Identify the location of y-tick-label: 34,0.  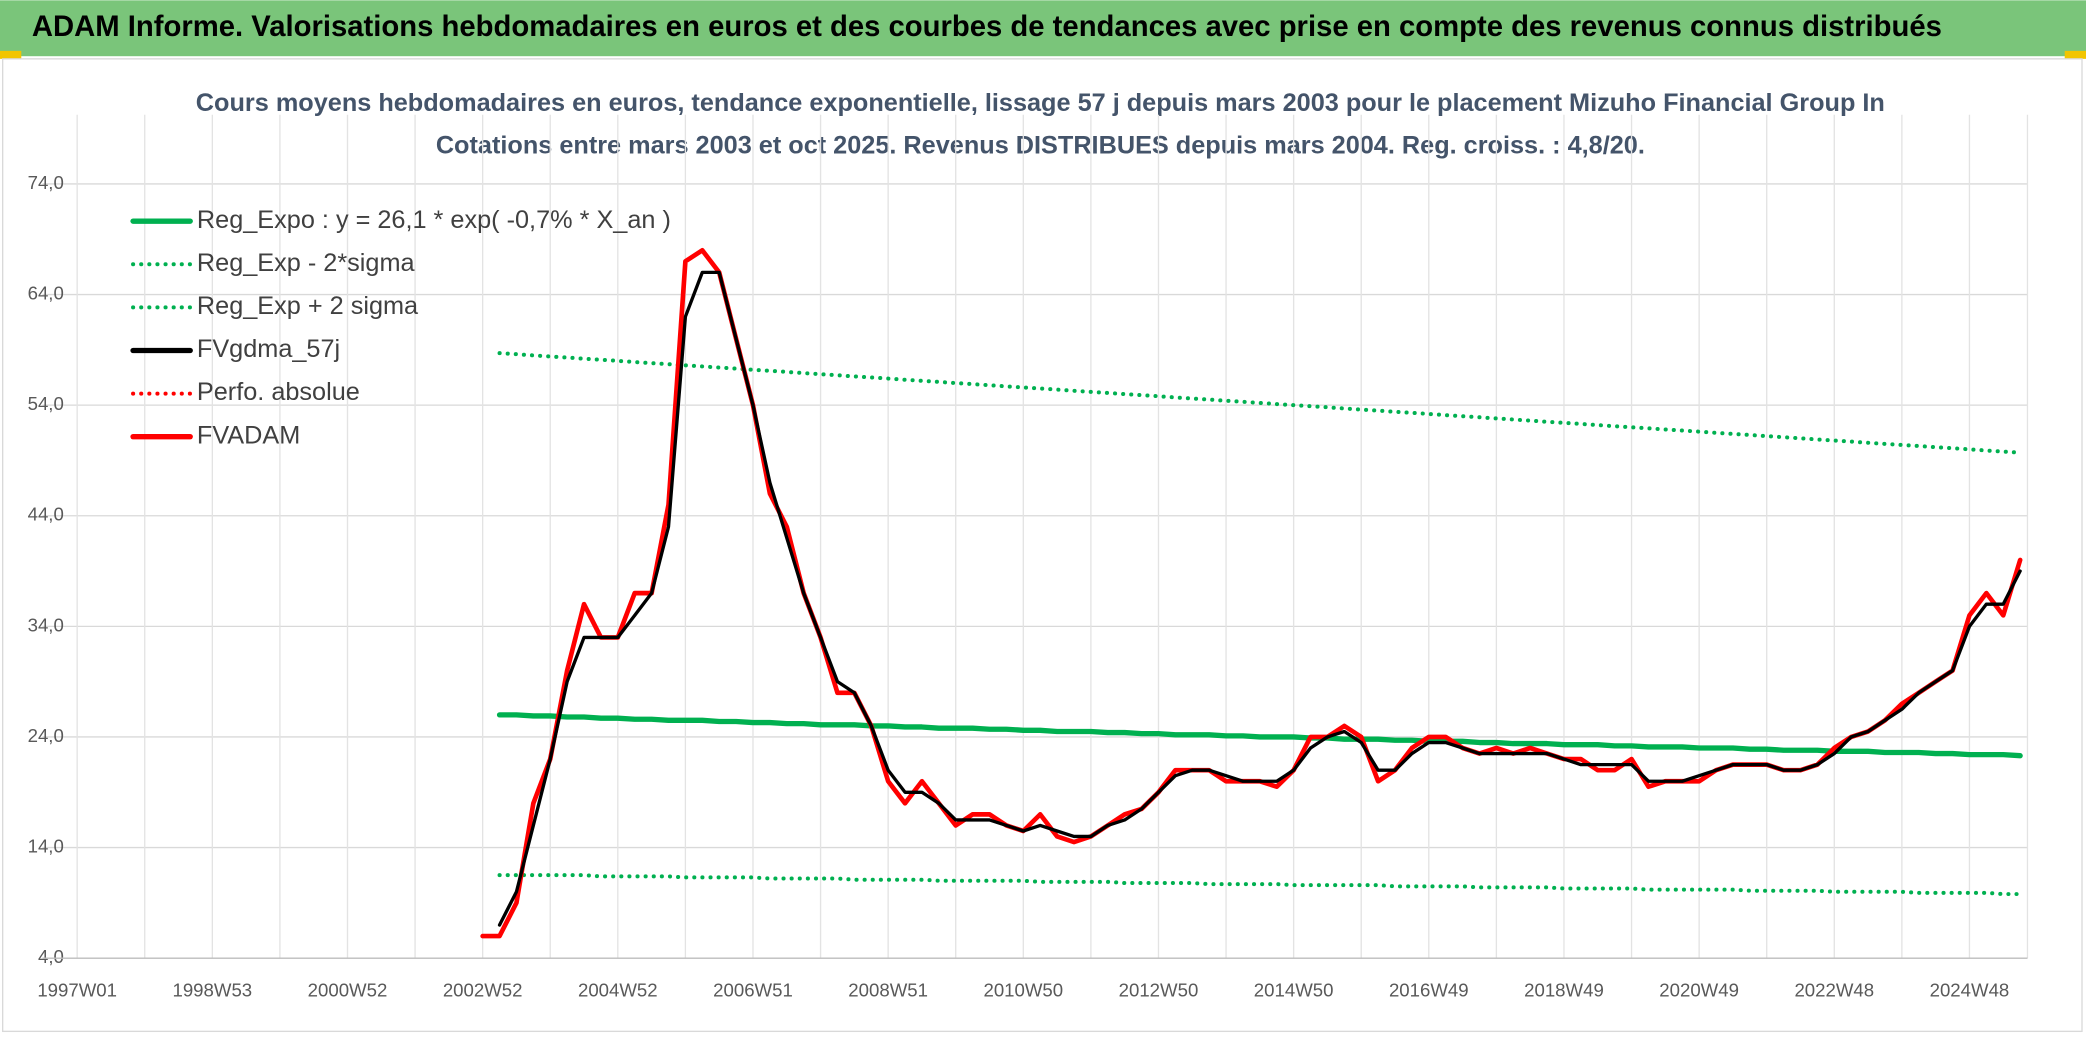
(46, 624).